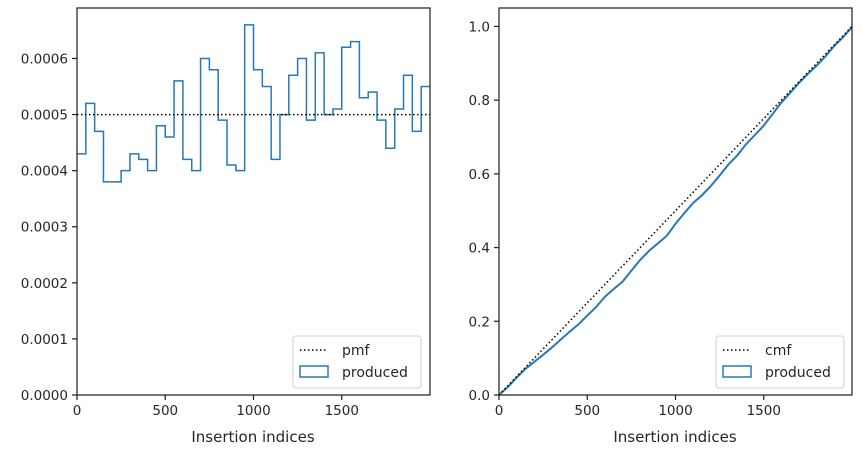 Image resolution: width=861 pixels, height=453 pixels. What do you see at coordinates (375, 373) in the screenshot?
I see `pmf-legend-label-produced: produced` at bounding box center [375, 373].